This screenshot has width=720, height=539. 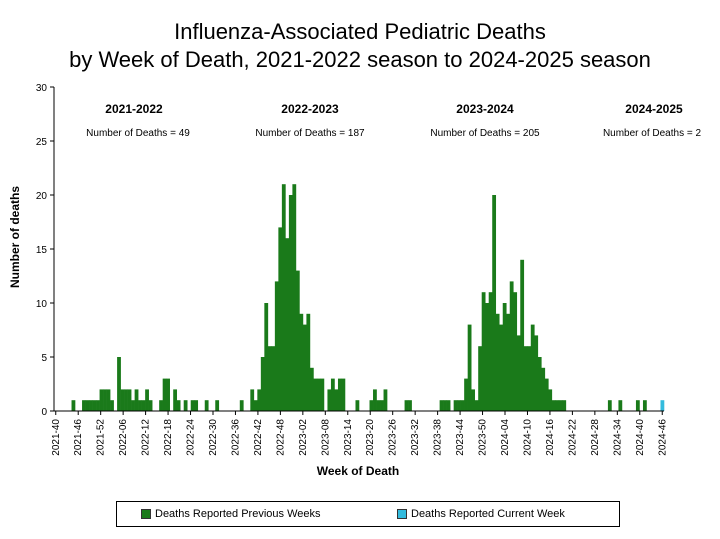 What do you see at coordinates (662, 405) in the screenshot?
I see `bar-current-week` at bounding box center [662, 405].